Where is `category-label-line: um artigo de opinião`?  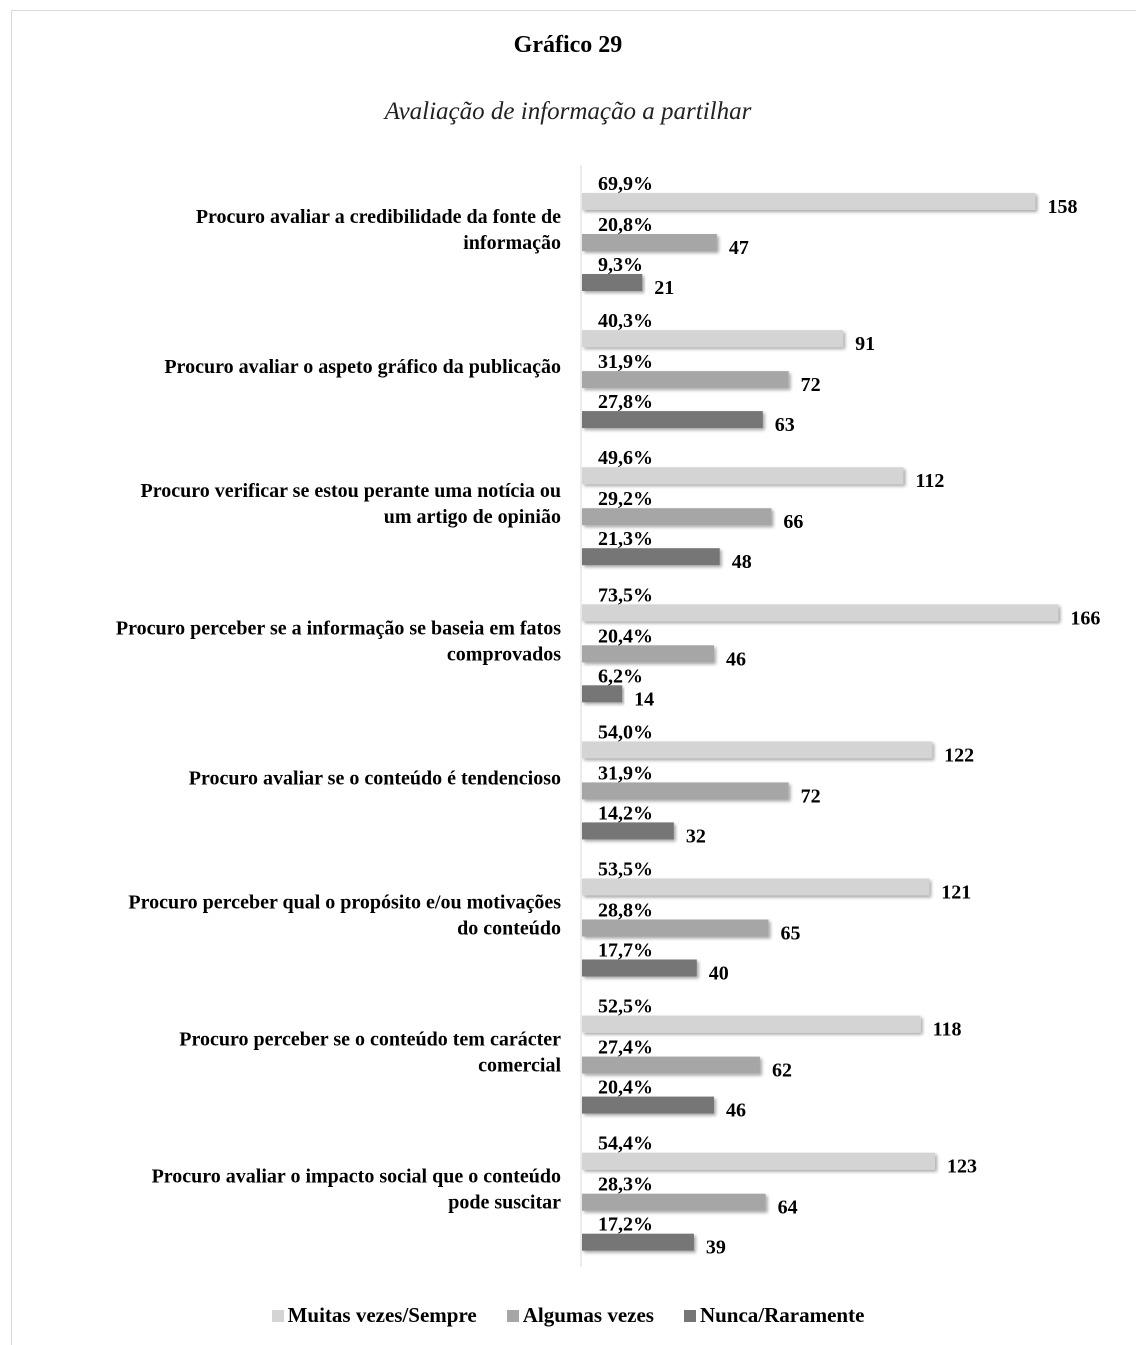 category-label-line: um artigo de opinião is located at coordinates (472, 517).